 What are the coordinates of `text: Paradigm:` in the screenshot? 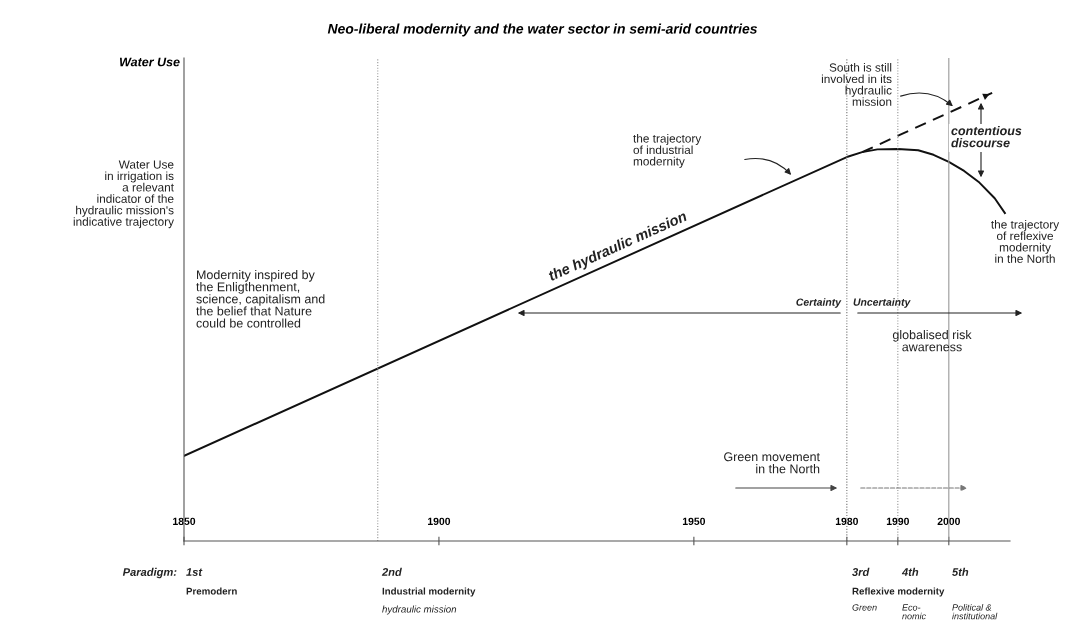 It's located at (149, 573).